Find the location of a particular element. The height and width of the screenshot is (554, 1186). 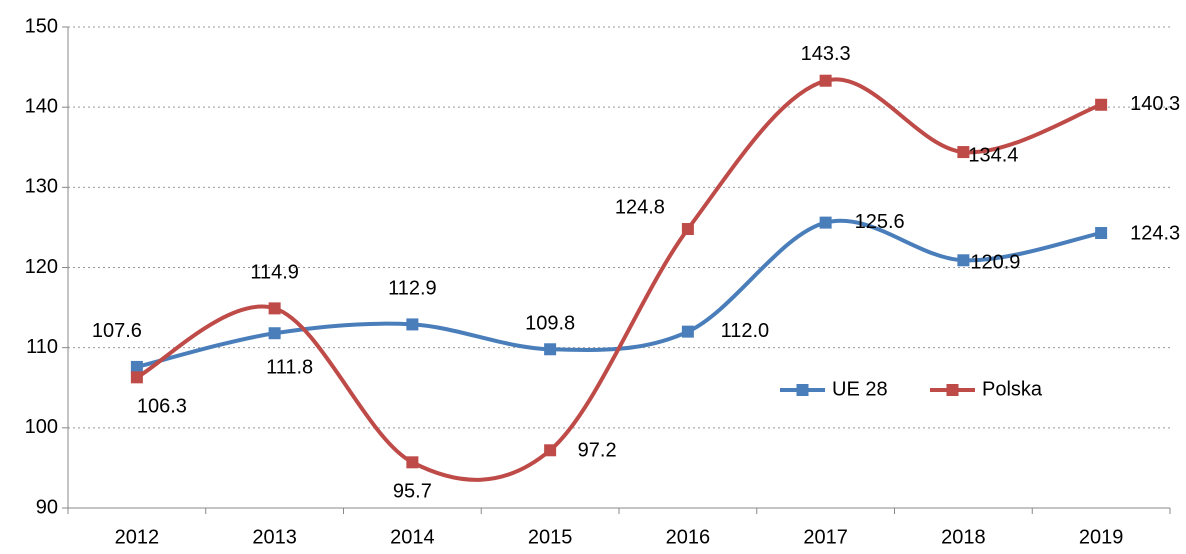

data-label: 124.8 is located at coordinates (640, 207).